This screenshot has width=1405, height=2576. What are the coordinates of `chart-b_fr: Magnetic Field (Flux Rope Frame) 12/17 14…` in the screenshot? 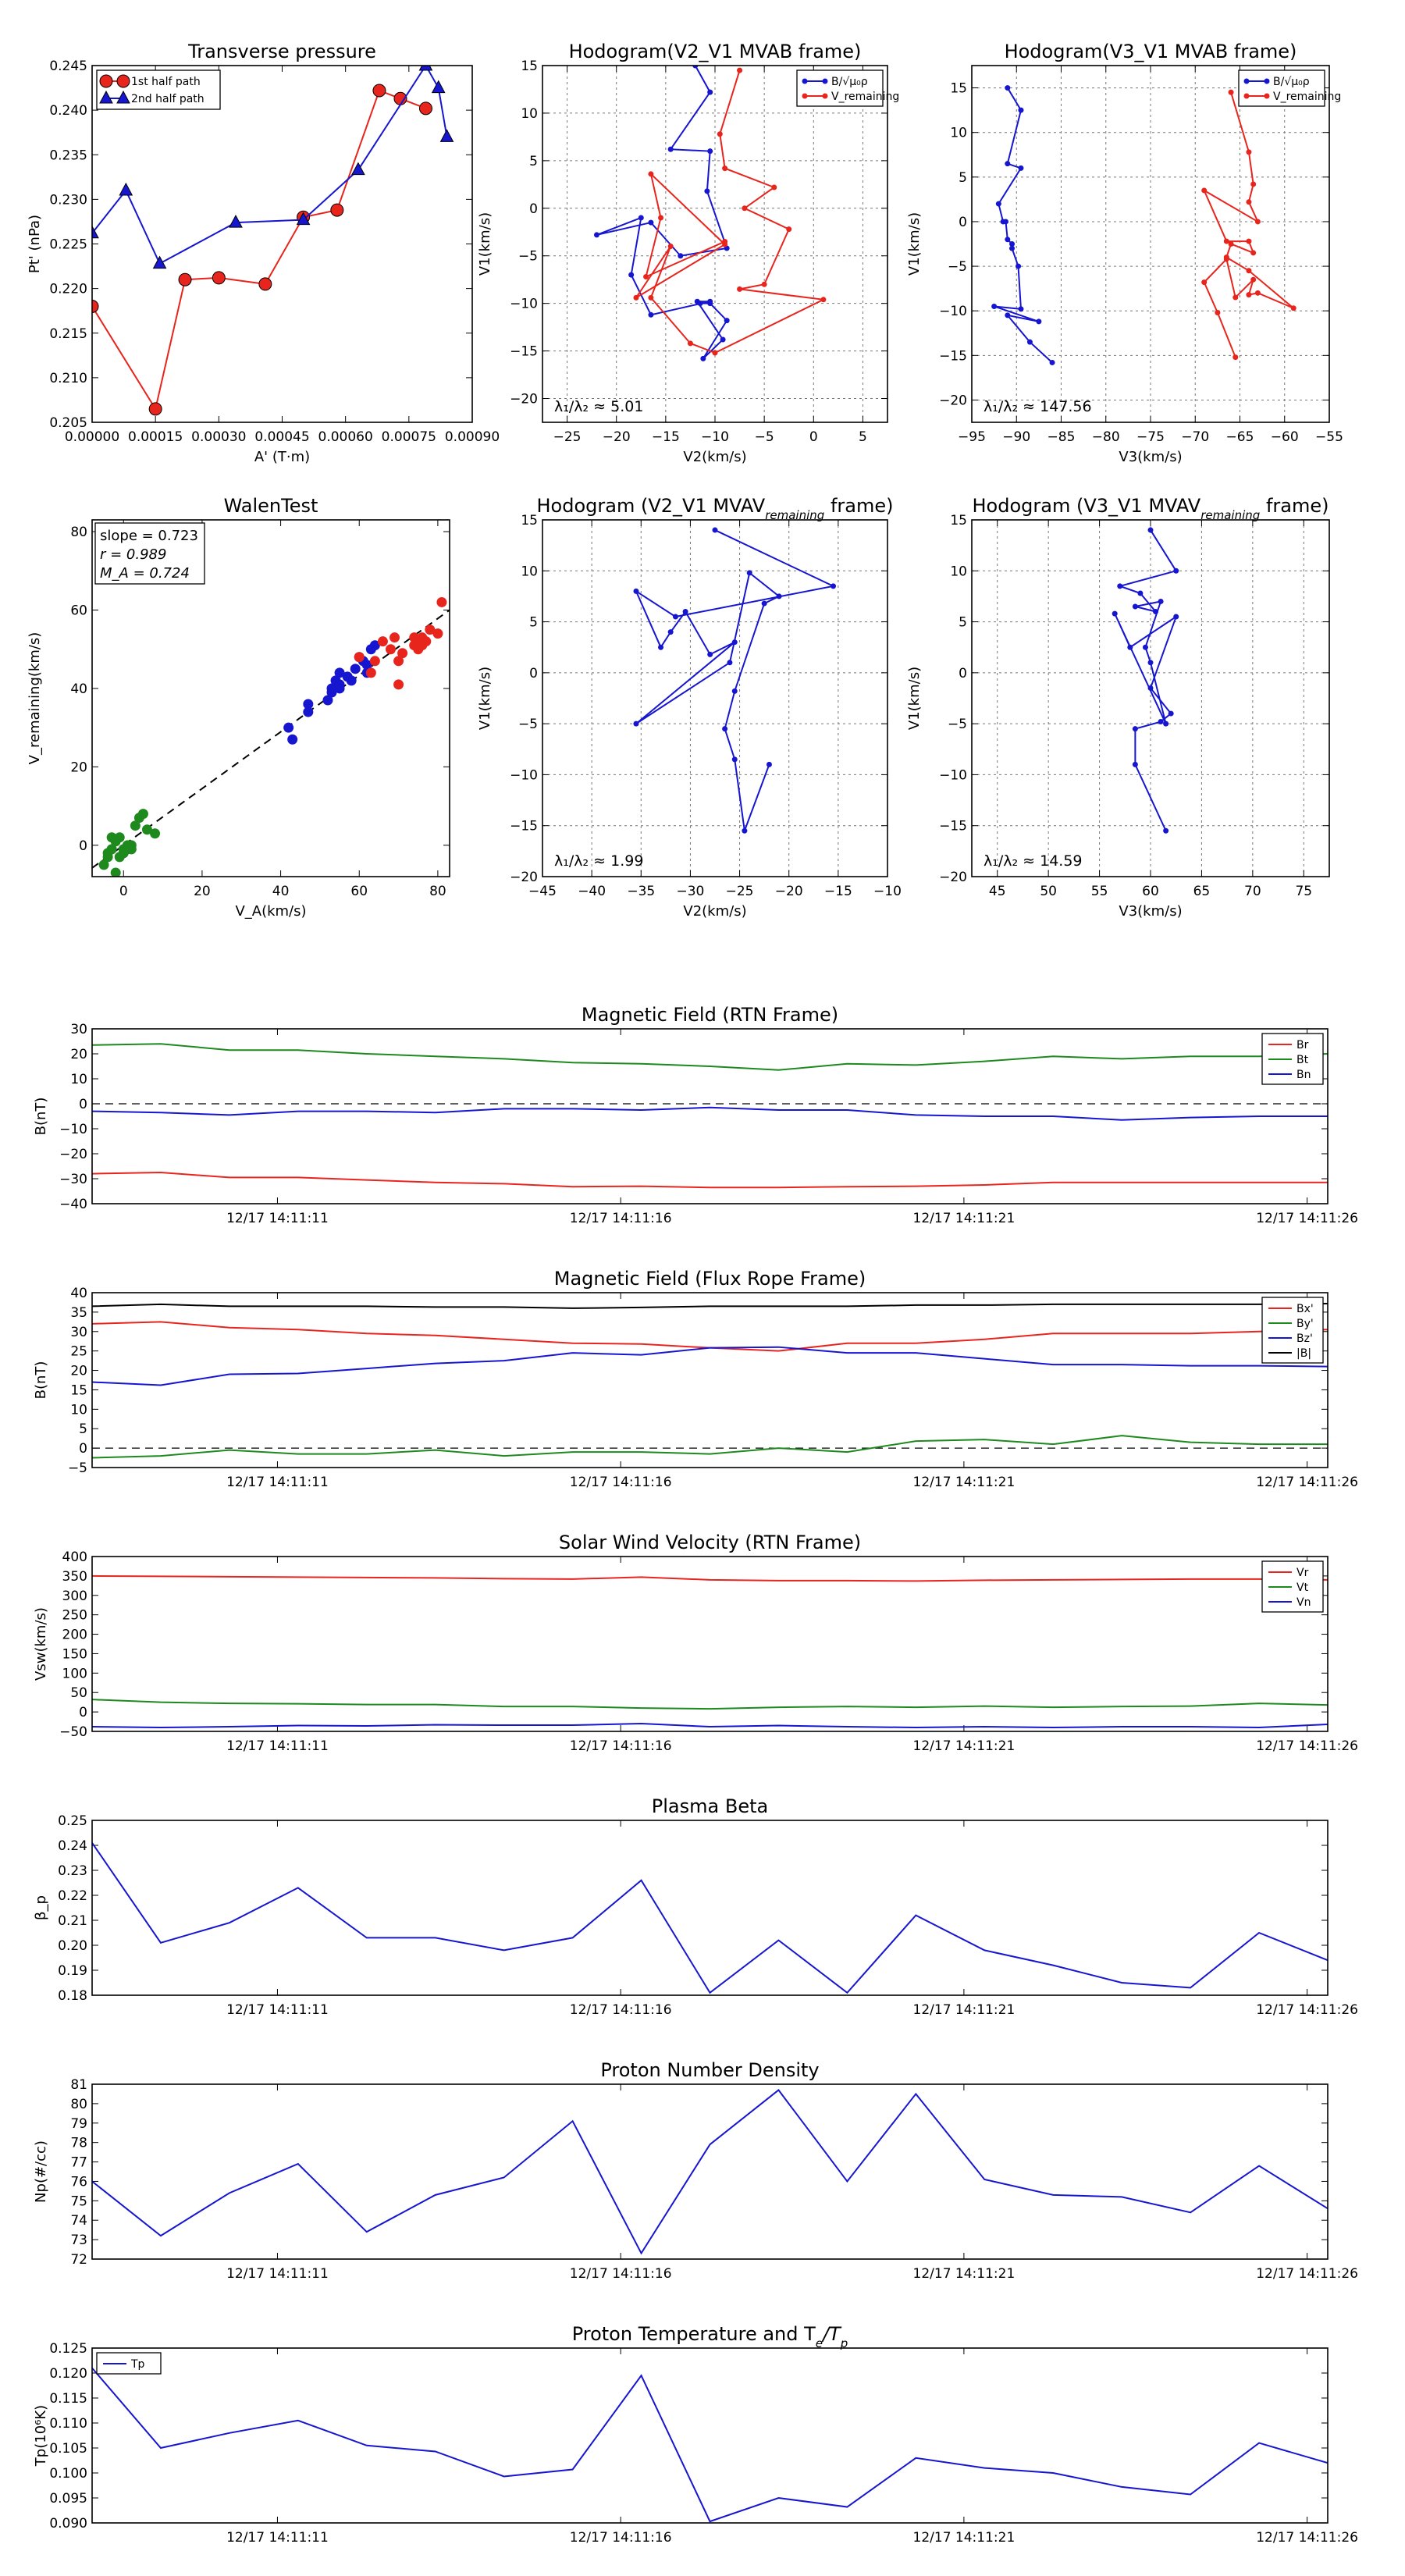 It's located at (695, 1379).